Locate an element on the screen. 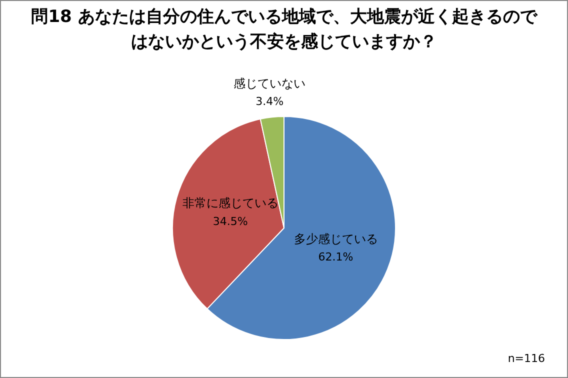  slice-label: 多少感じている is located at coordinates (336, 239).